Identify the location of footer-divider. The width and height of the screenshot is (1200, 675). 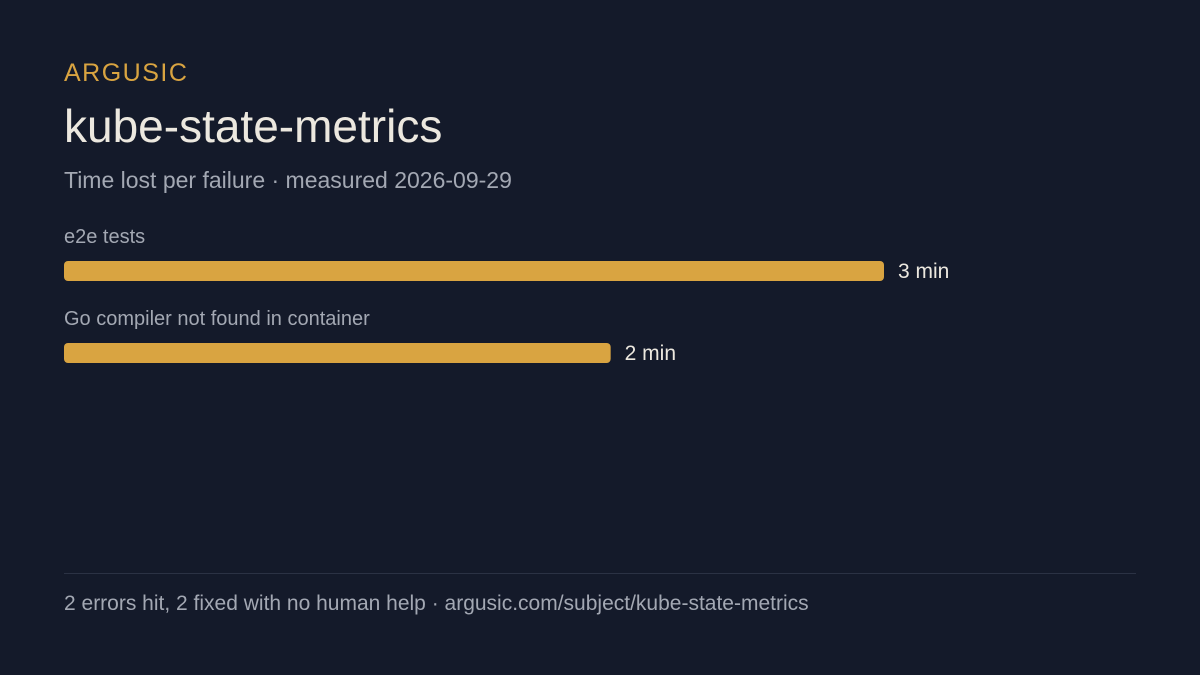
(600, 573).